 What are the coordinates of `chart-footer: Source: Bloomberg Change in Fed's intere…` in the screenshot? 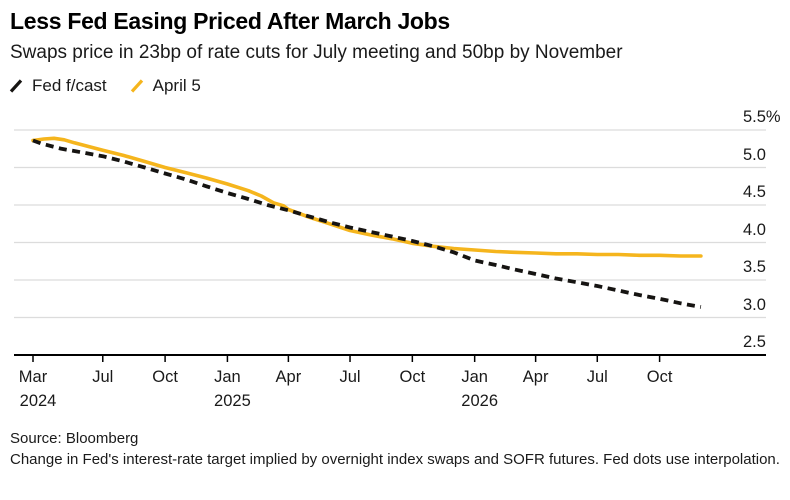 It's located at (395, 449).